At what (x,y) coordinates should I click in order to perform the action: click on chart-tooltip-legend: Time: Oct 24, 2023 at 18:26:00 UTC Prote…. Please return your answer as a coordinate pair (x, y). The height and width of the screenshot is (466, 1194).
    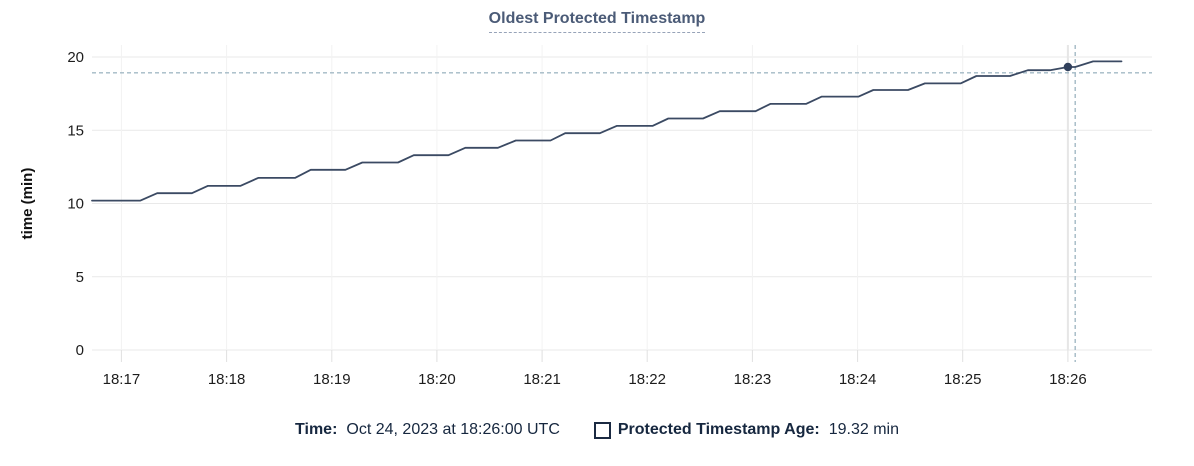
    Looking at the image, I should click on (597, 430).